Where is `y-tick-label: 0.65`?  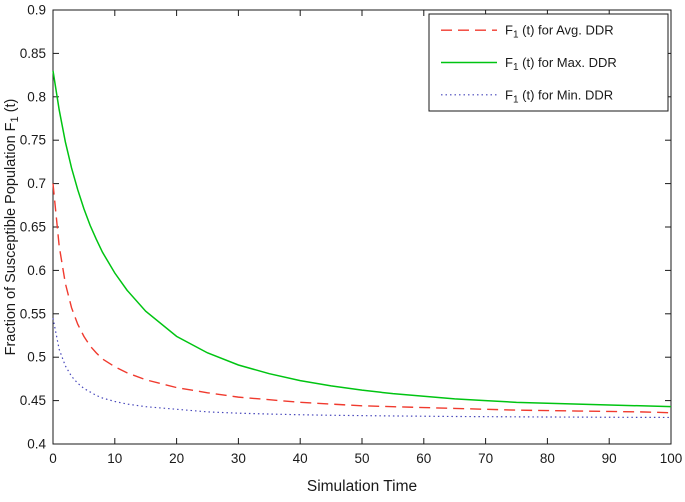 y-tick-label: 0.65 is located at coordinates (33, 227).